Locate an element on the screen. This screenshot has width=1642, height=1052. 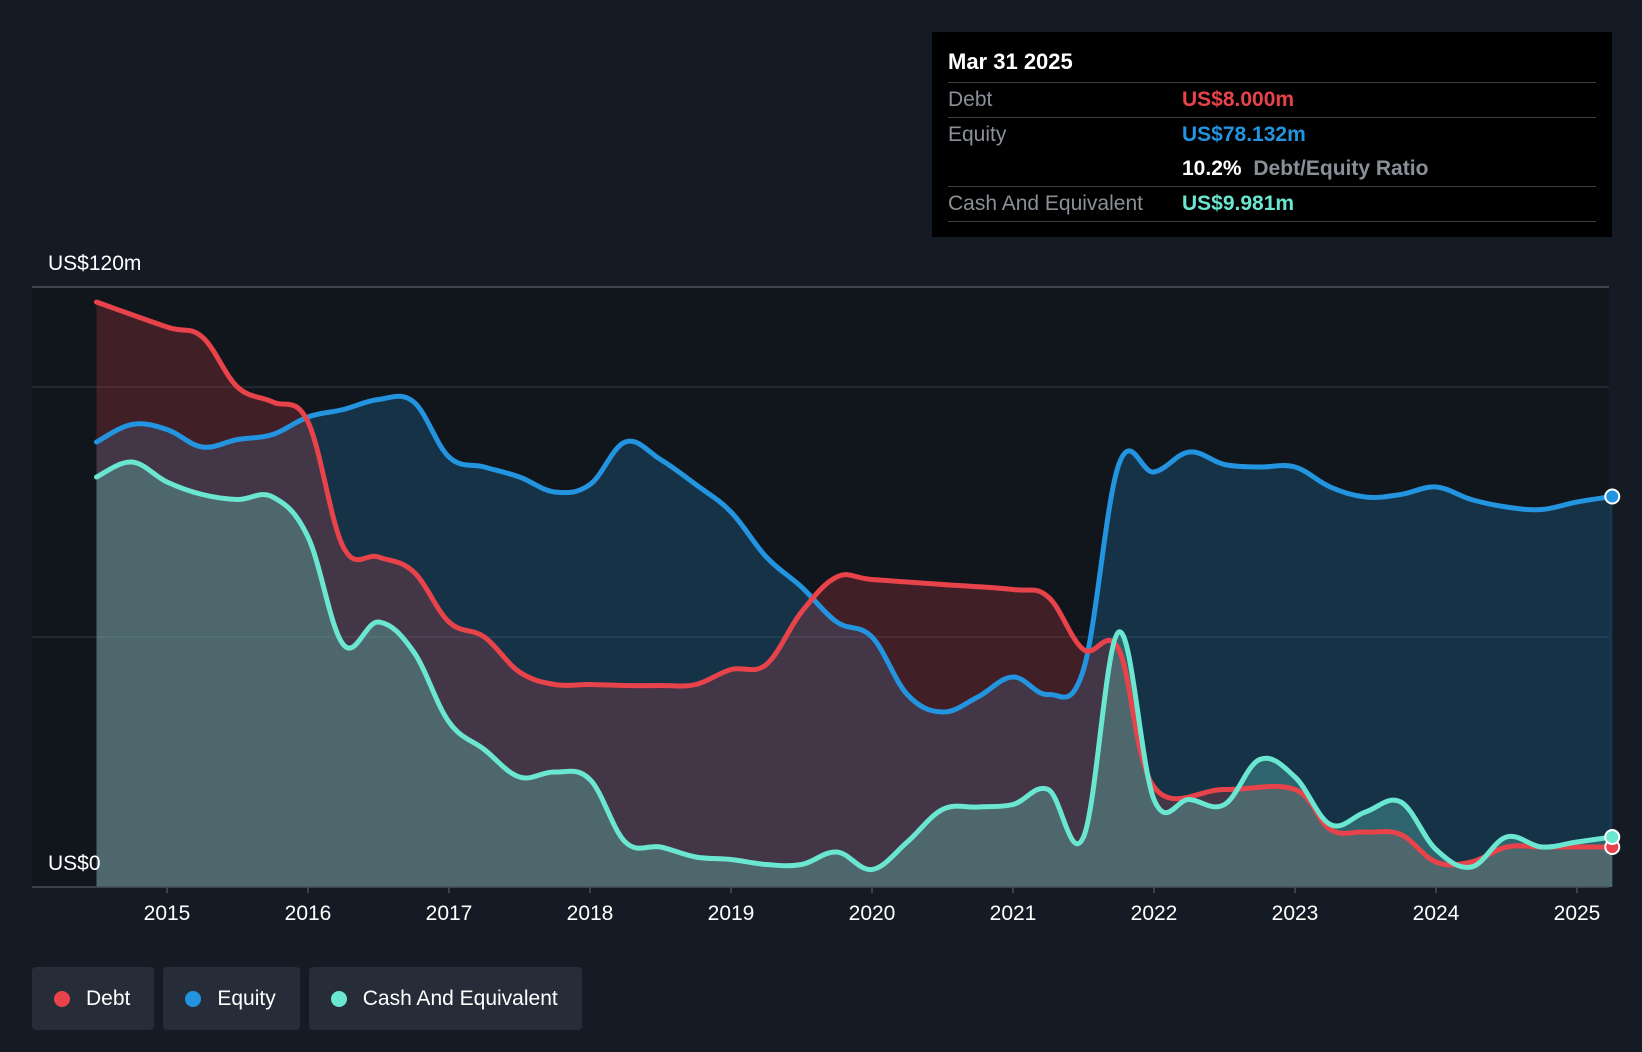
legend-item-cash: Cash And Equivalent is located at coordinates (445, 998).